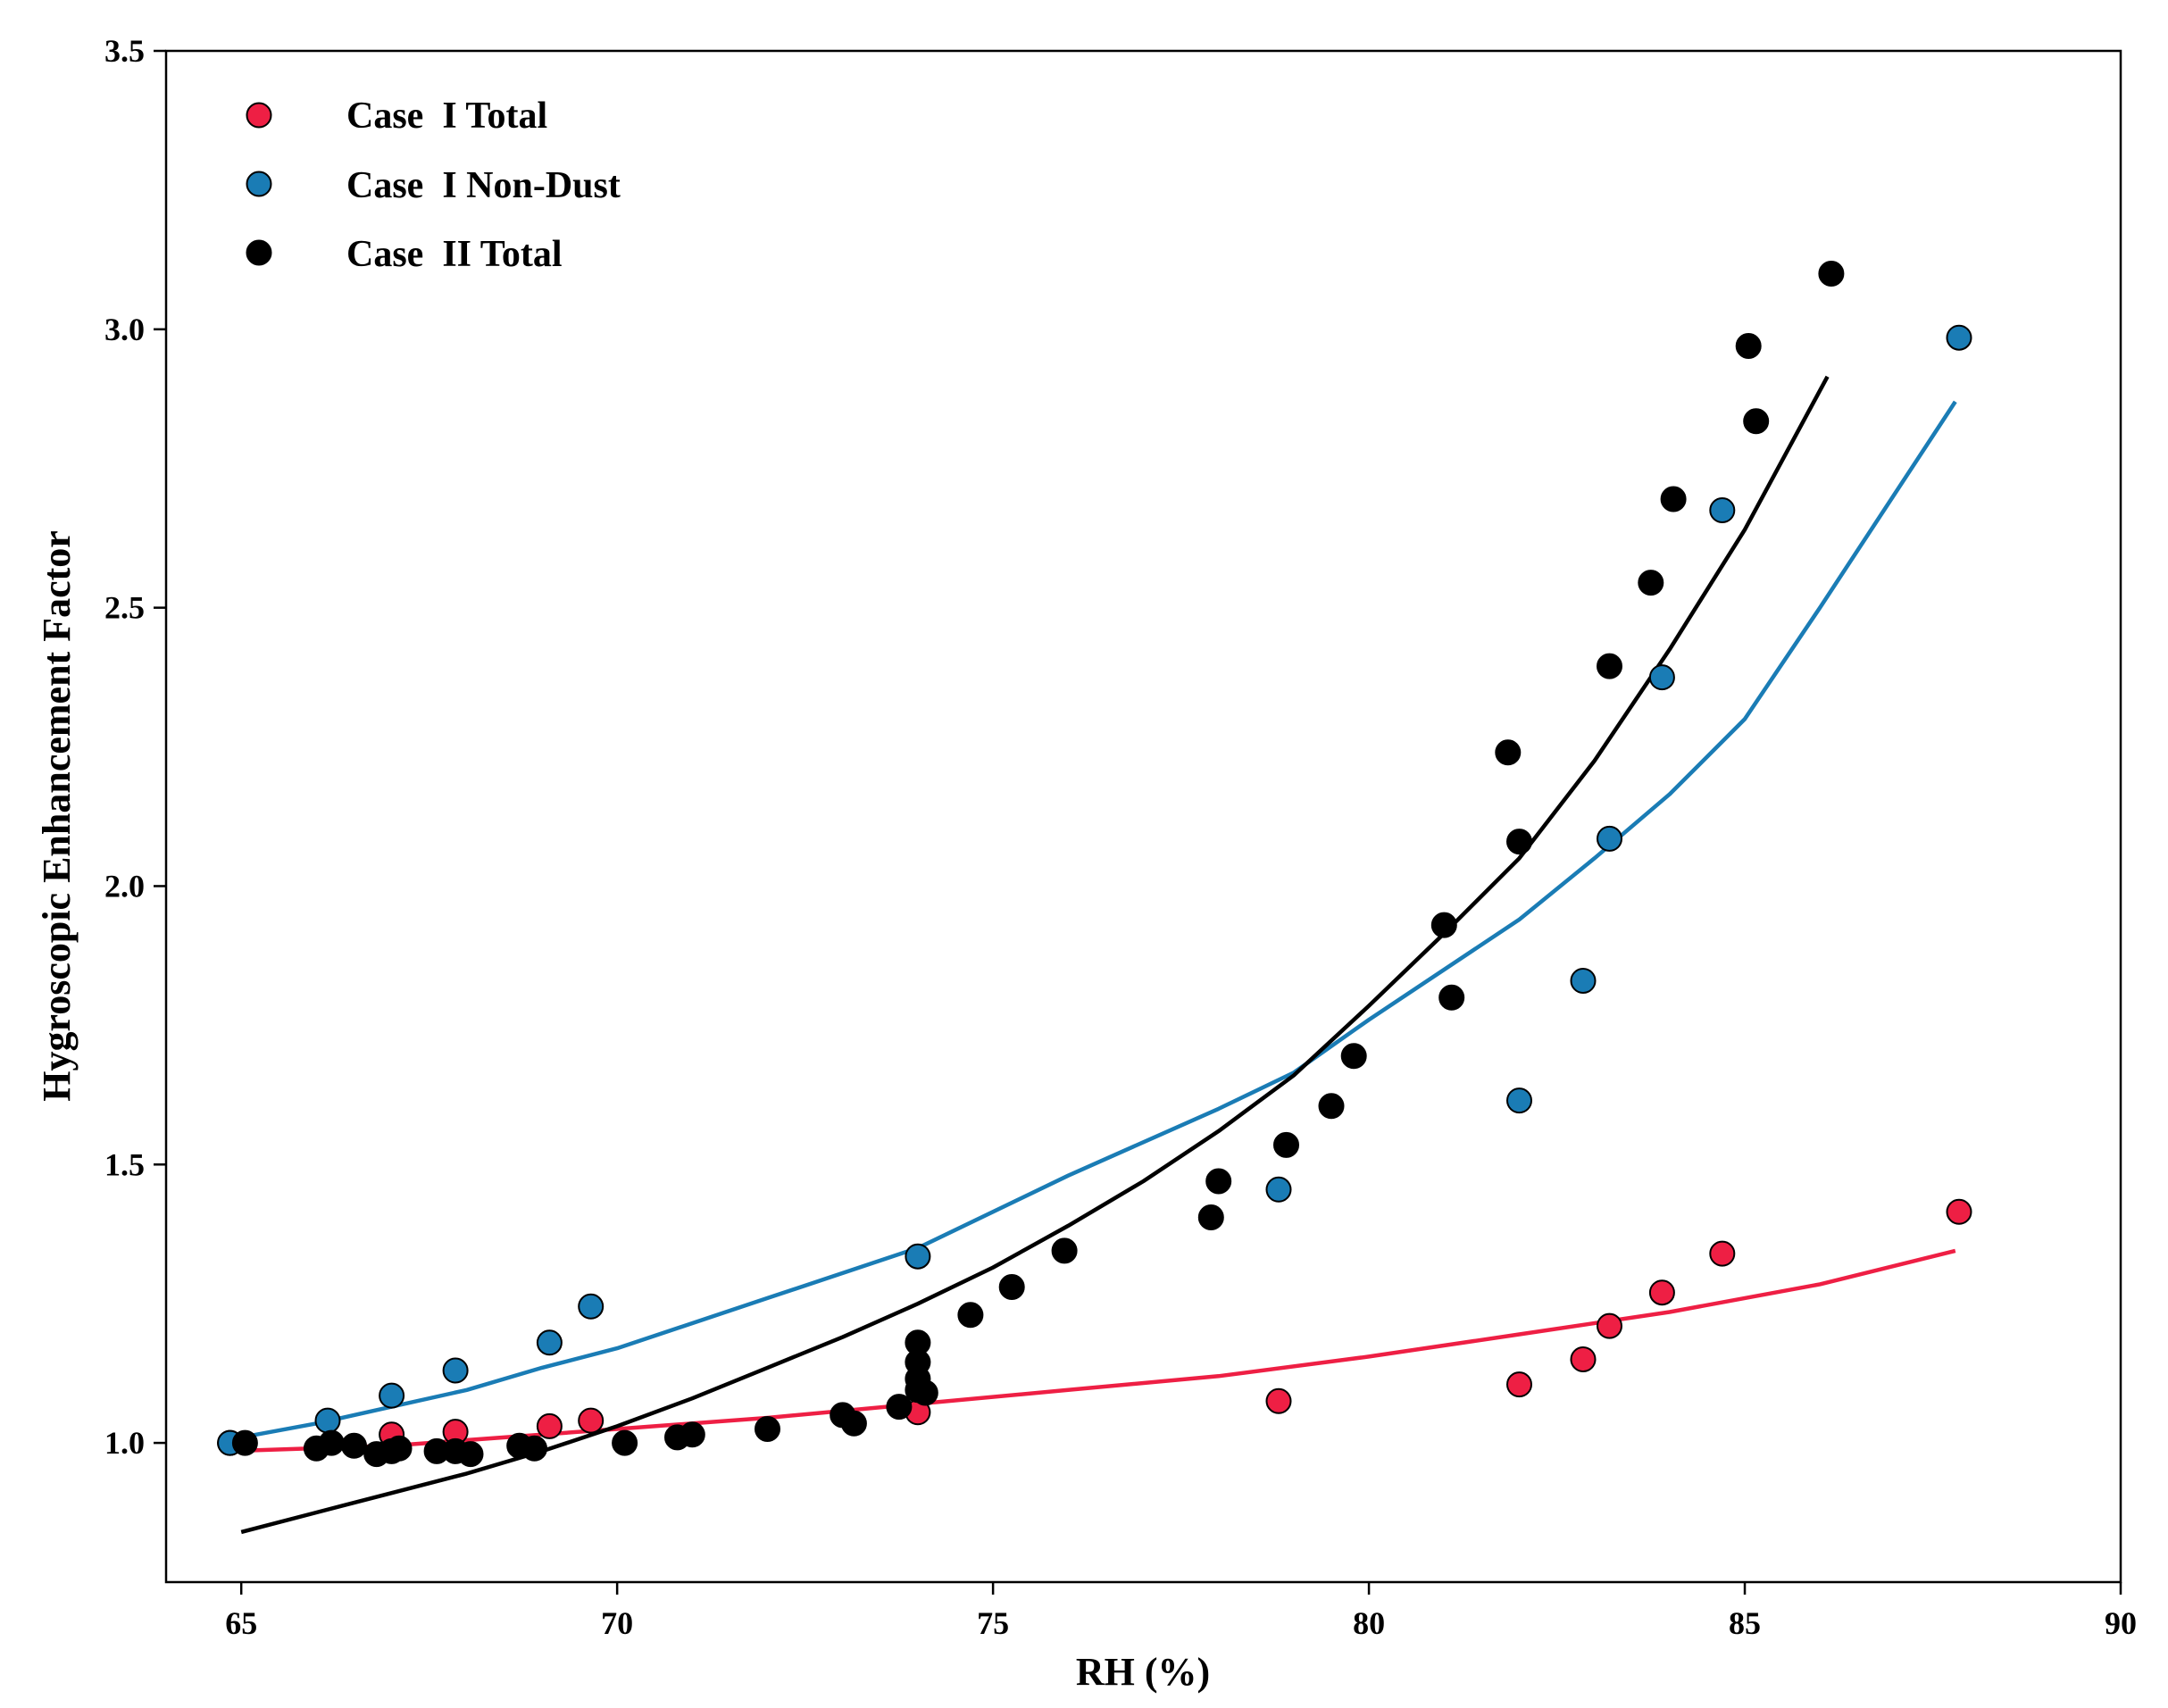 This screenshot has width=2168, height=1708. What do you see at coordinates (124, 1443) in the screenshot?
I see `y-tick-label: 1.0` at bounding box center [124, 1443].